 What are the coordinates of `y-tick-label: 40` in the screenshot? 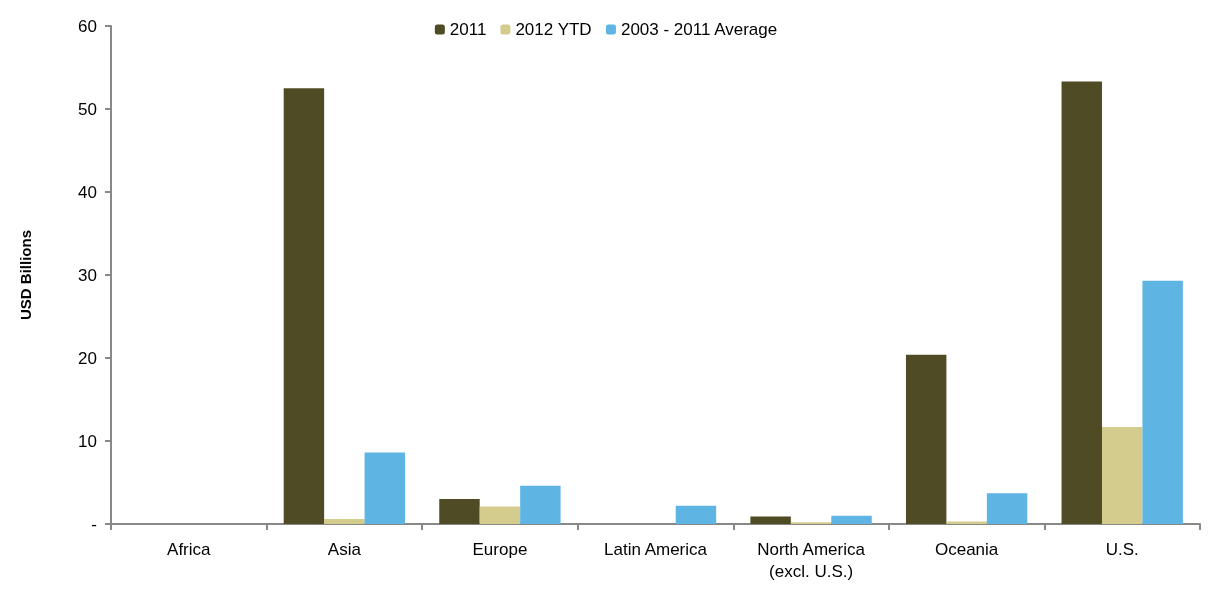 It's located at (87, 192).